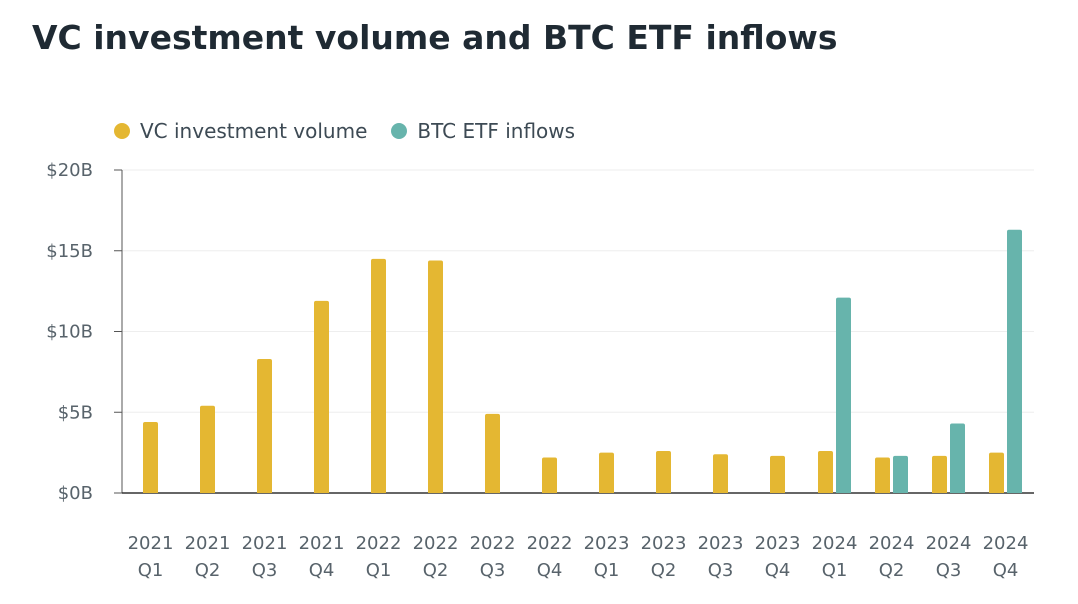 The image size is (1078, 604). What do you see at coordinates (75, 412) in the screenshot?
I see `y-tick-label: $5B` at bounding box center [75, 412].